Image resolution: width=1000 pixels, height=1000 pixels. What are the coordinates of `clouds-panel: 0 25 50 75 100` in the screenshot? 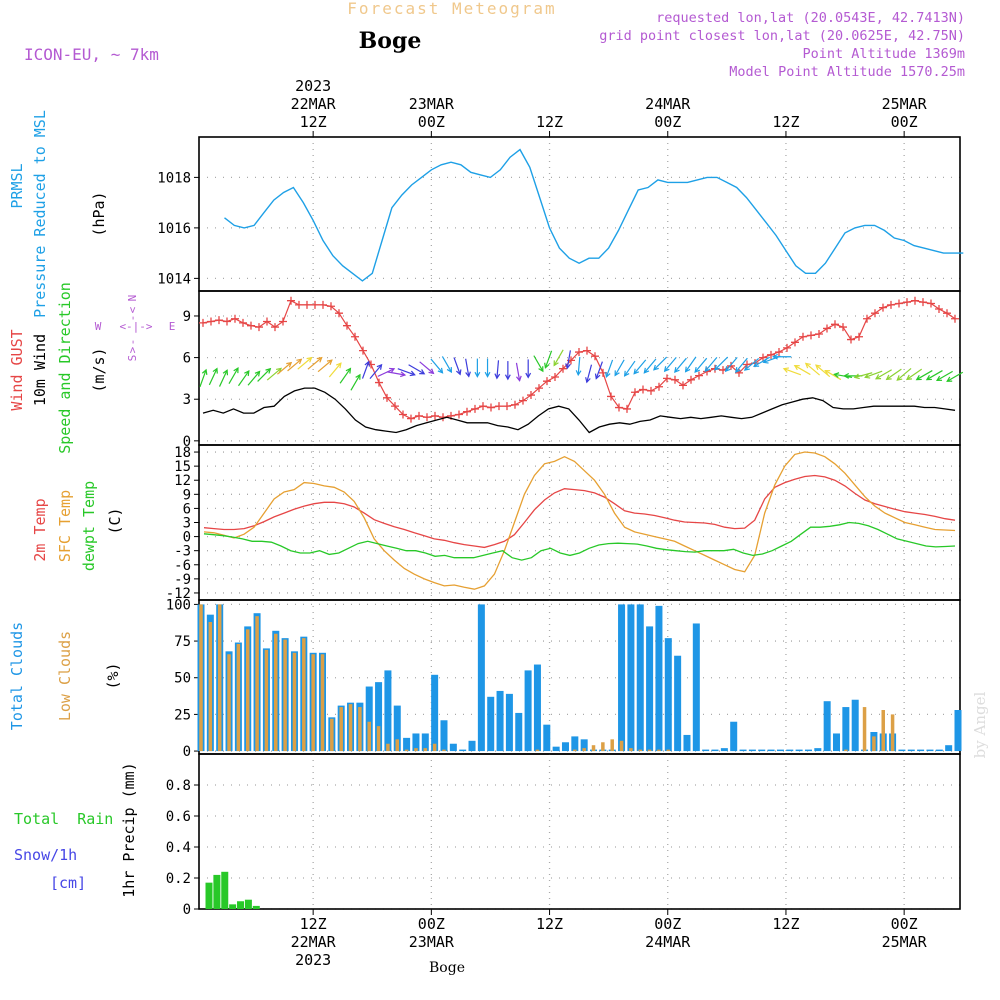 It's located at (564, 678).